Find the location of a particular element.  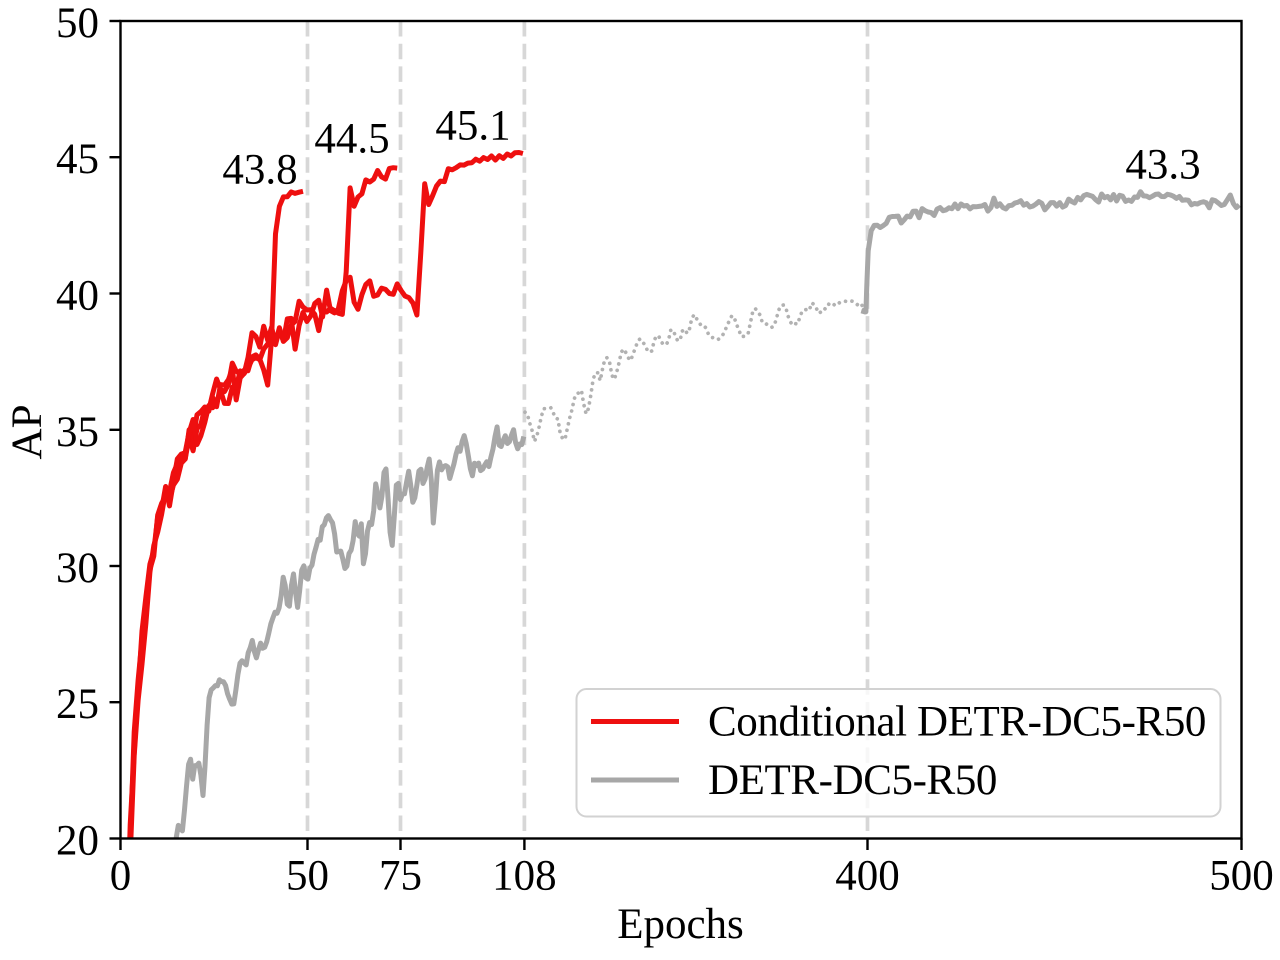

svg-text: DETR-DC5-R50 is located at coordinates (852, 780).